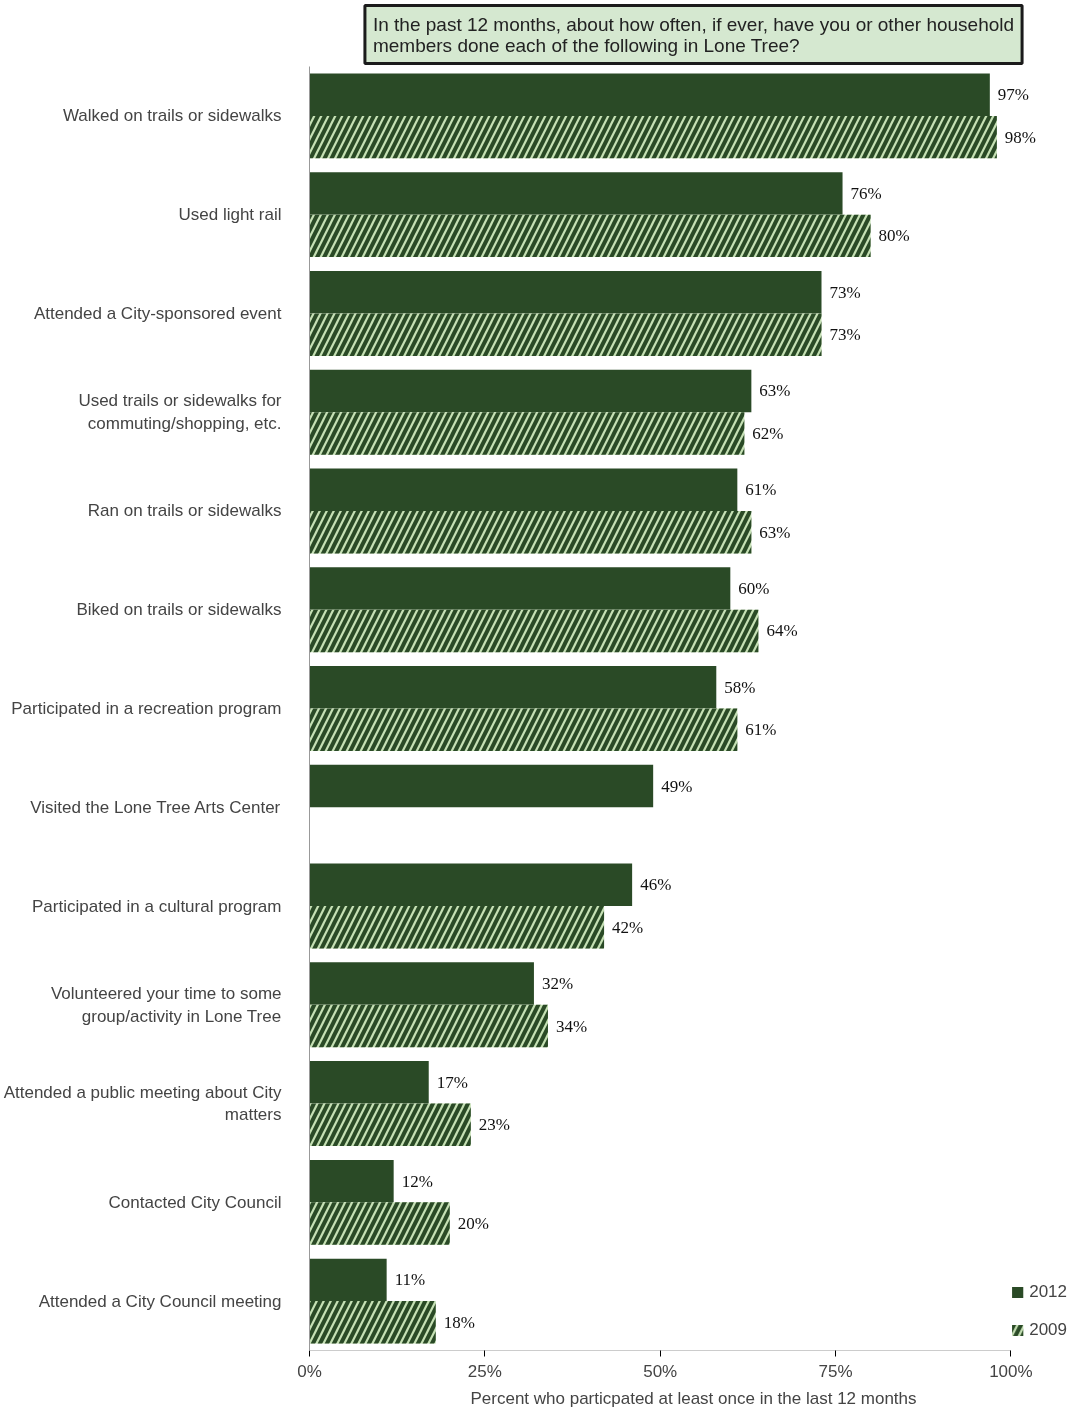 The width and height of the screenshot is (1092, 1421). I want to click on y-tick-label: Participated in a recreation program, so click(146, 708).